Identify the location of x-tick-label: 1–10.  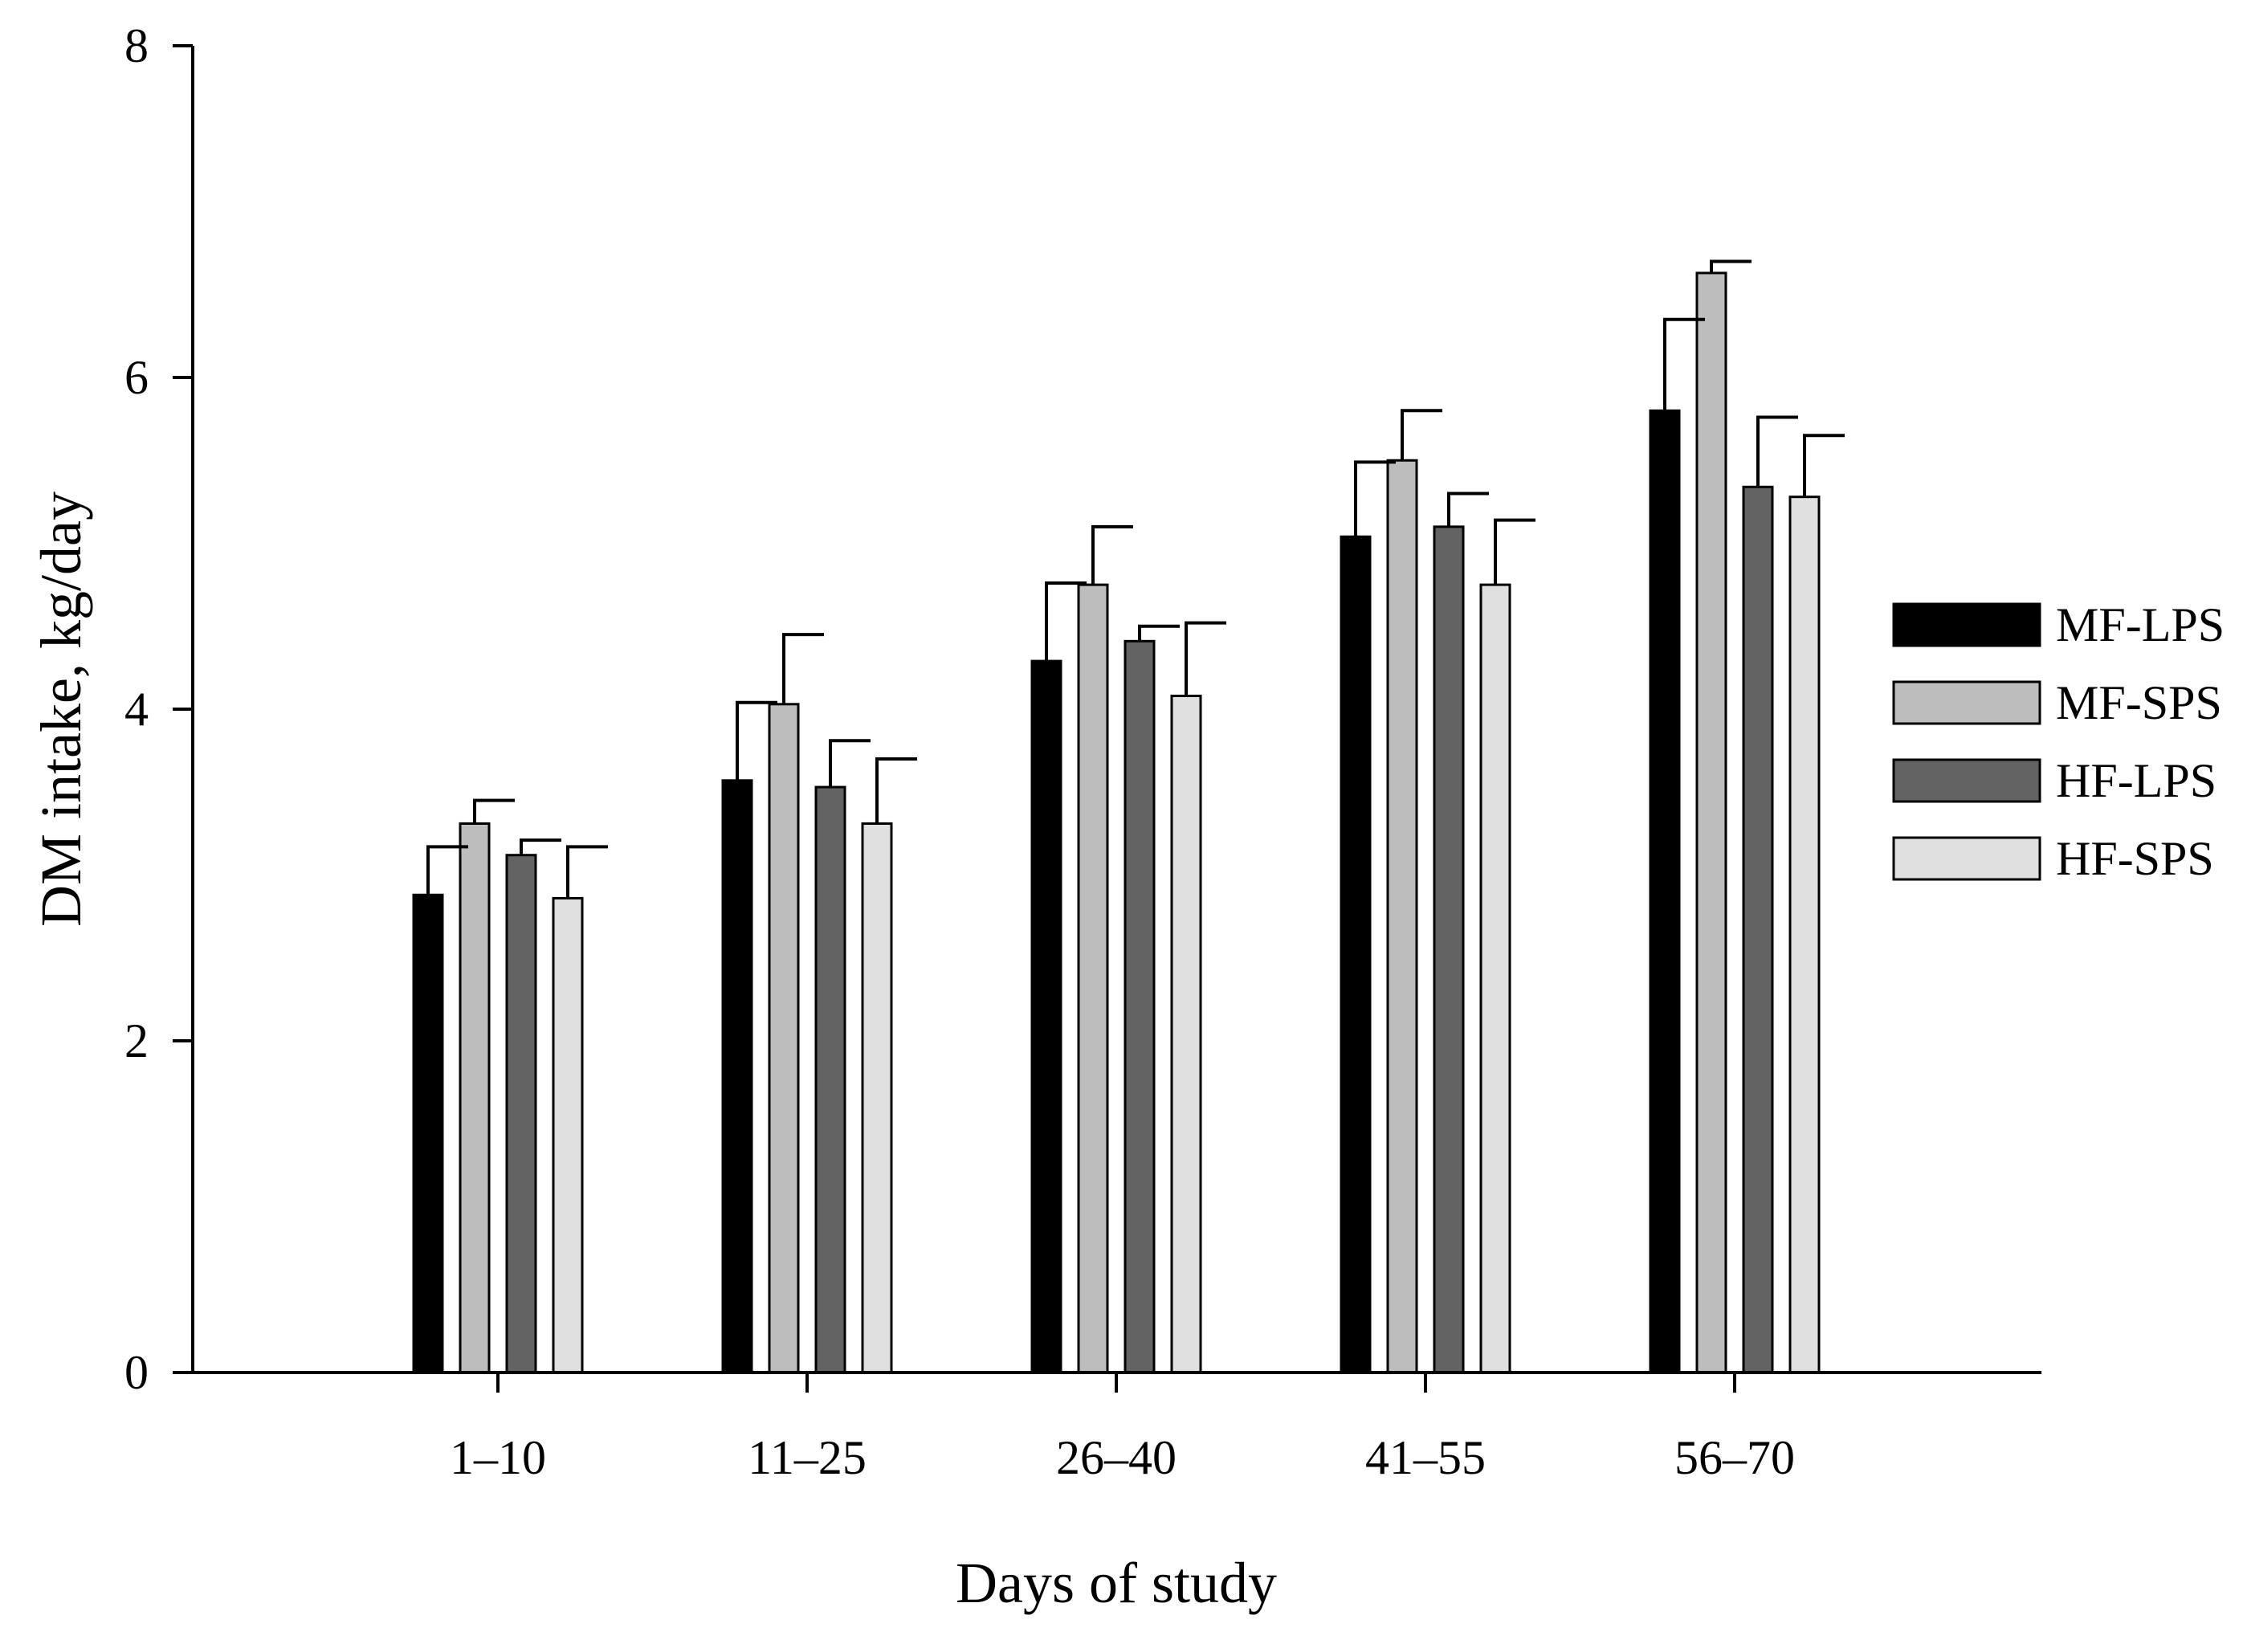
(498, 1457).